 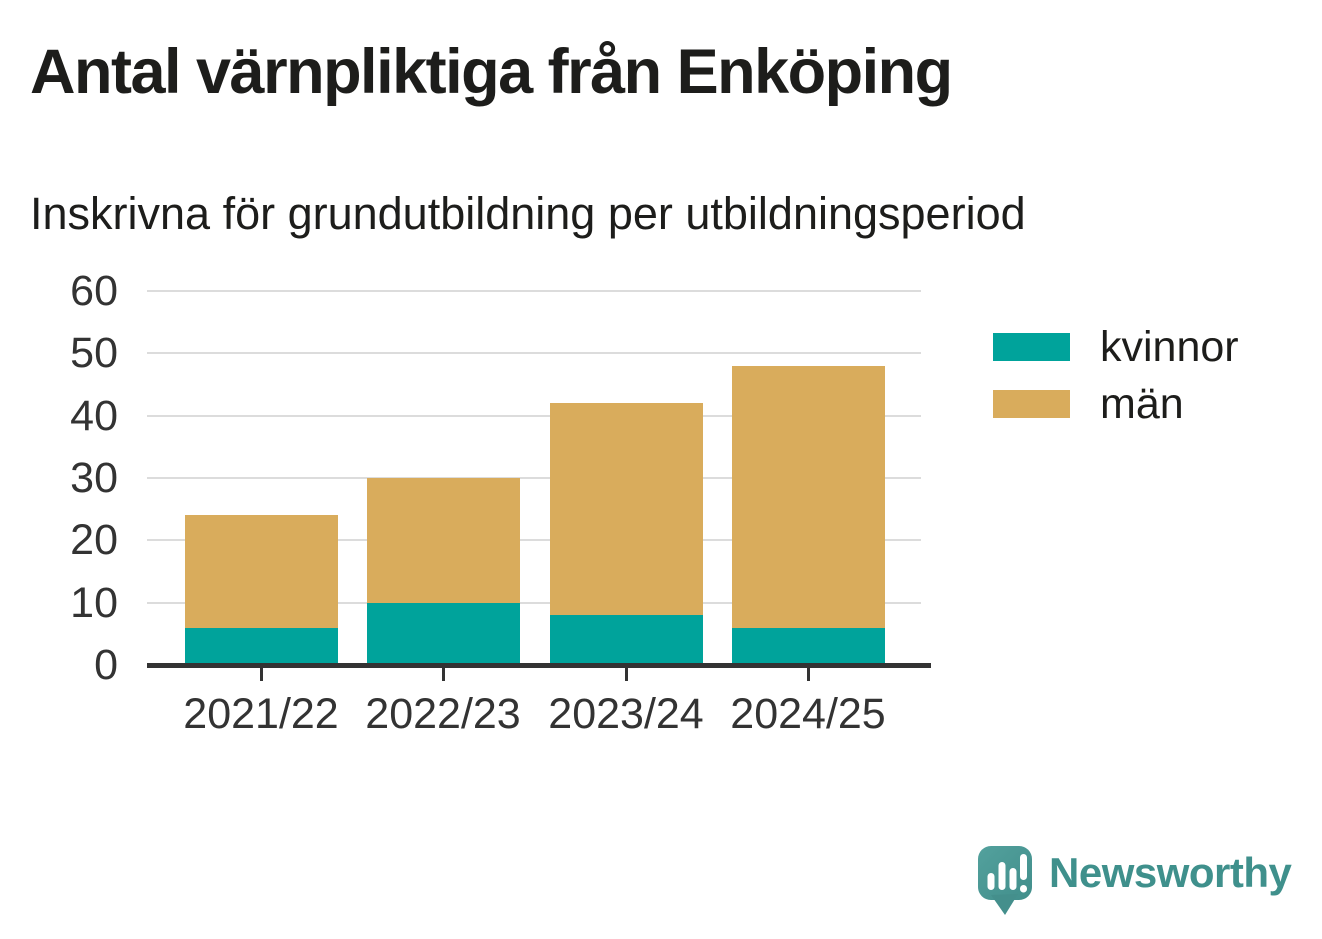 I want to click on legend-item-man: män, so click(x=1116, y=404).